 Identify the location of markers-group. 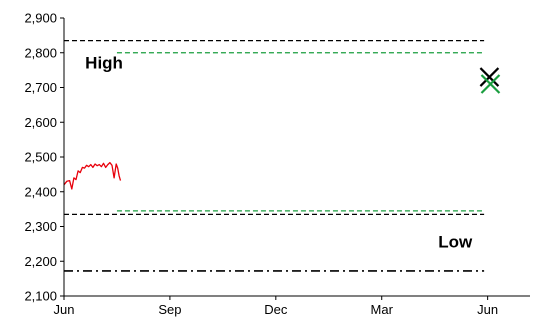
(490, 80).